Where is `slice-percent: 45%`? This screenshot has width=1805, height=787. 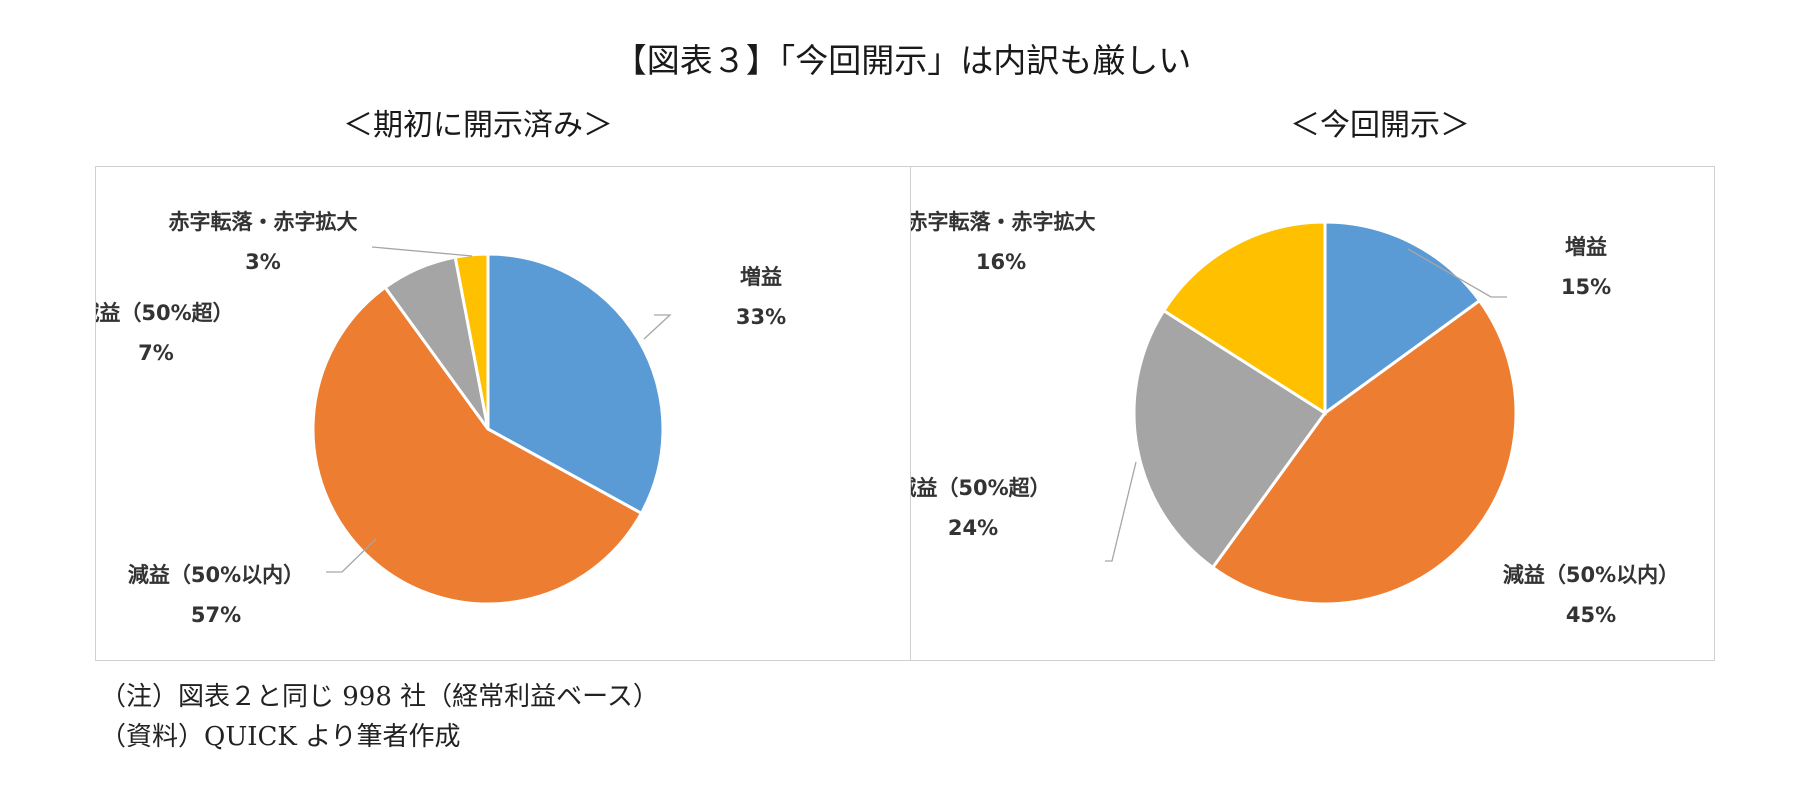 slice-percent: 45% is located at coordinates (1591, 615).